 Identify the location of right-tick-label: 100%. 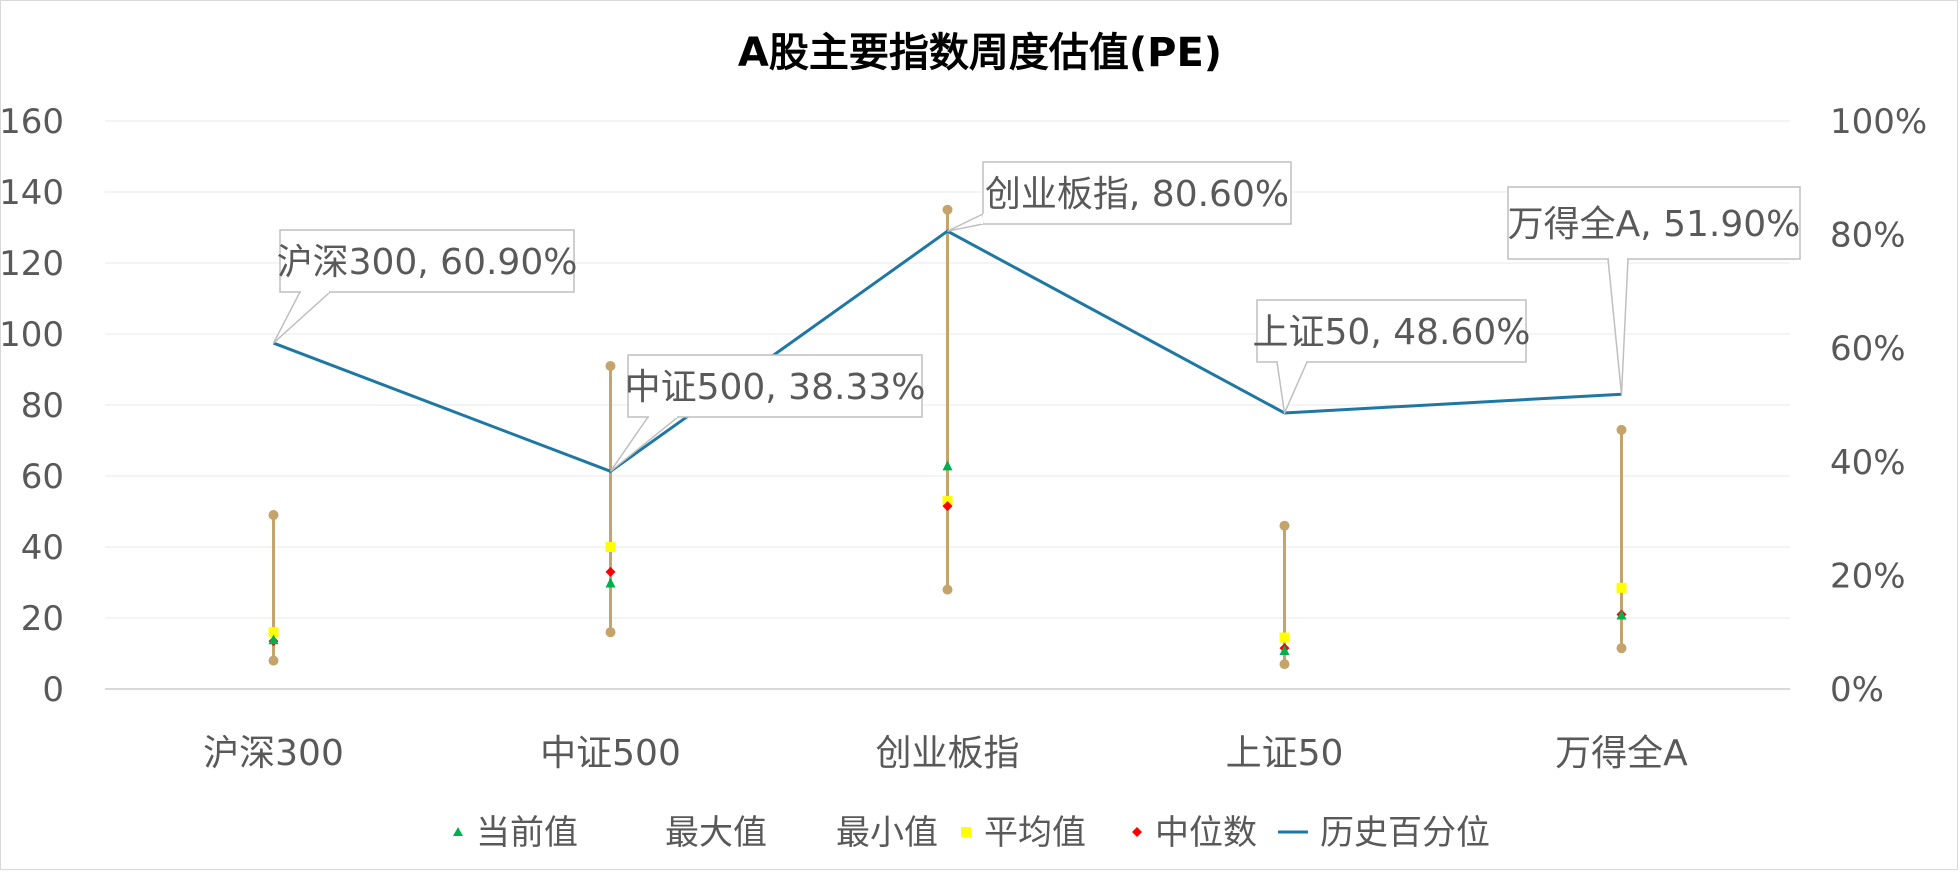
(1878, 122).